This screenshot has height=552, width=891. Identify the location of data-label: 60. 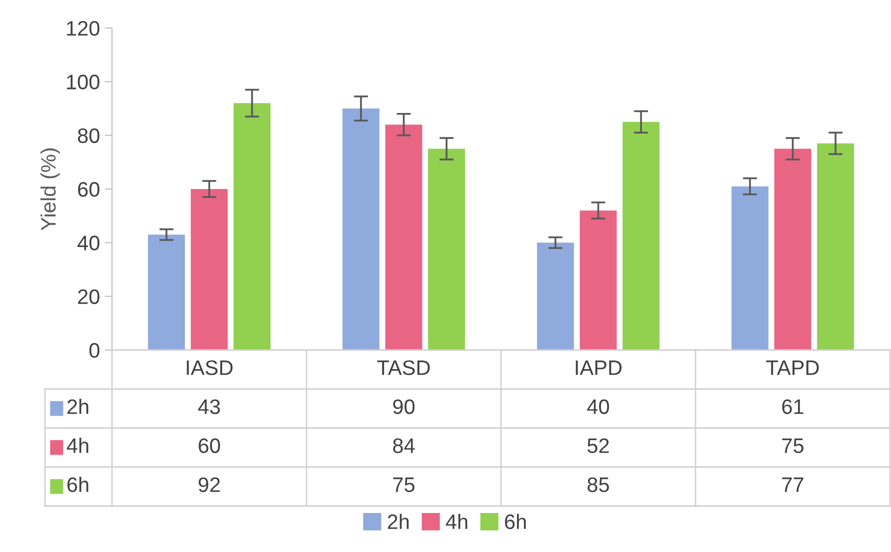
(209, 446).